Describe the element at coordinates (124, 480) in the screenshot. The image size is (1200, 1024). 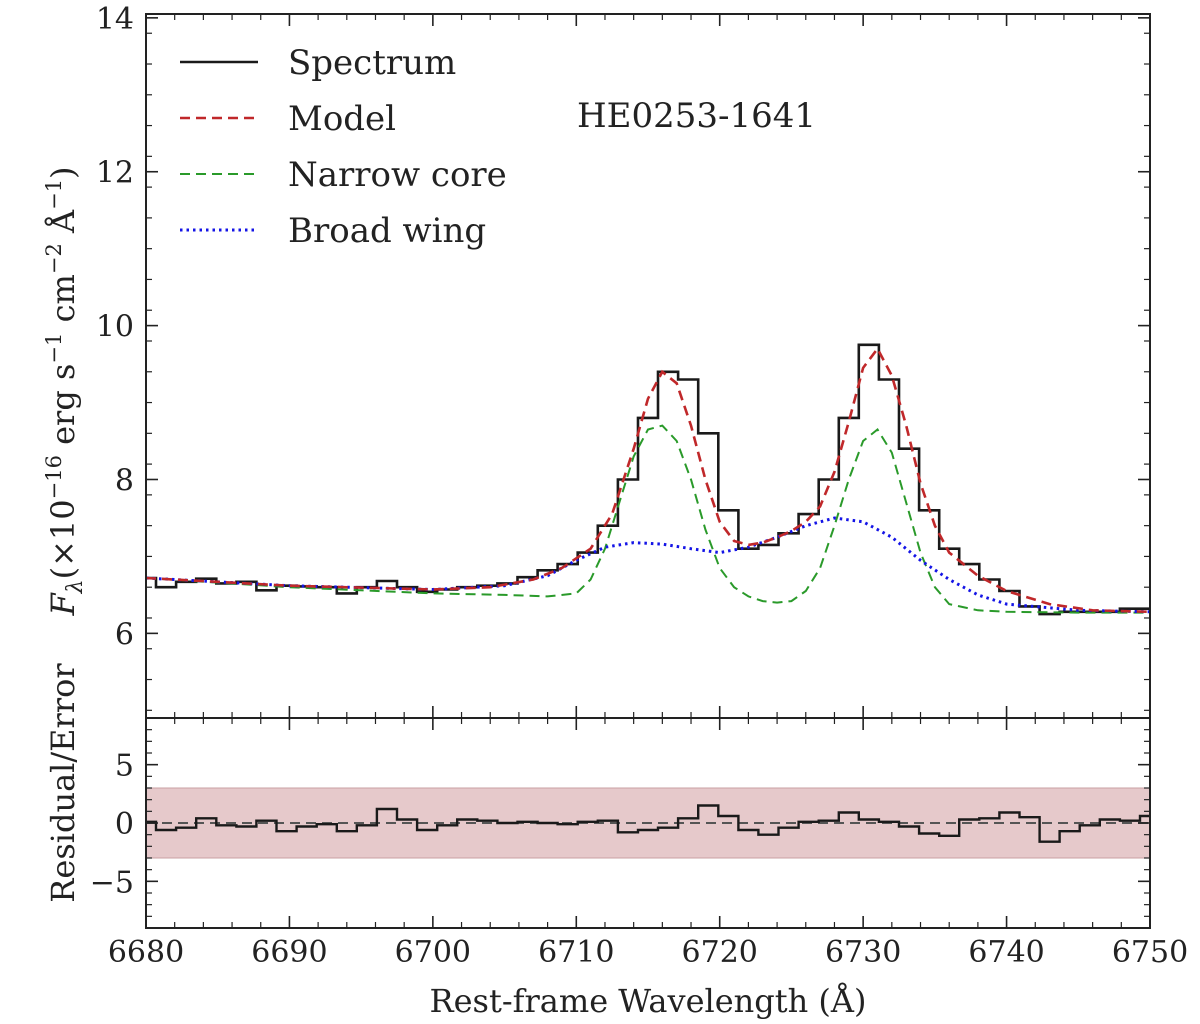
I see `main-ytick-label: 8` at that location.